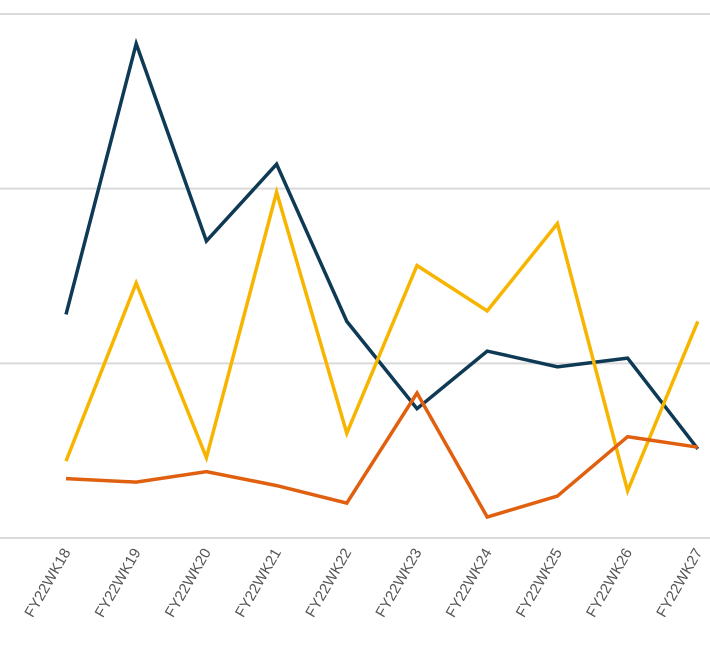 This screenshot has width=710, height=652. Describe the element at coordinates (679, 583) in the screenshot. I see `x-tick-label: FY22WK27` at that location.